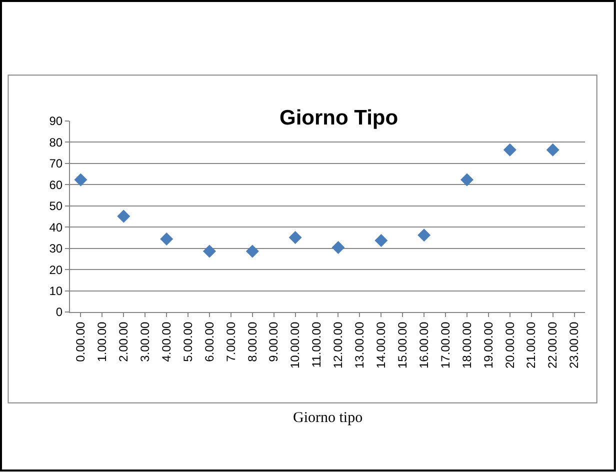 This screenshot has width=616, height=472. I want to click on x-tick-label: 3.00.00, so click(145, 341).